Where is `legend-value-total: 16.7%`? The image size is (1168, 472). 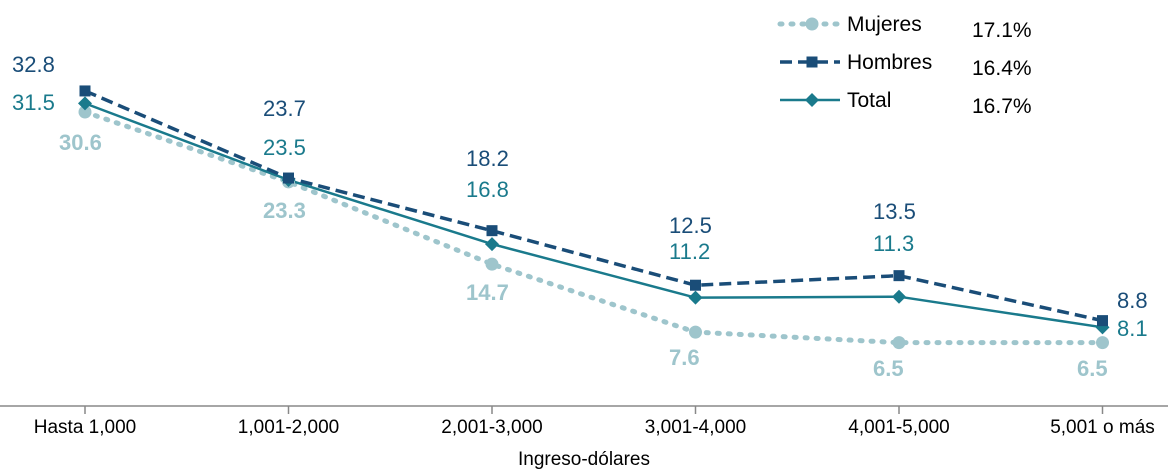
legend-value-total: 16.7% is located at coordinates (1002, 106).